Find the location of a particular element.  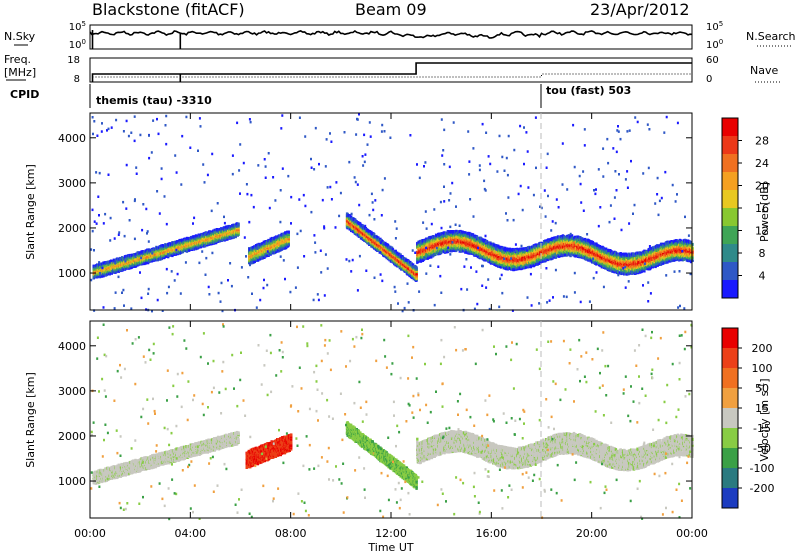

nave-trace is located at coordinates (392, 75).